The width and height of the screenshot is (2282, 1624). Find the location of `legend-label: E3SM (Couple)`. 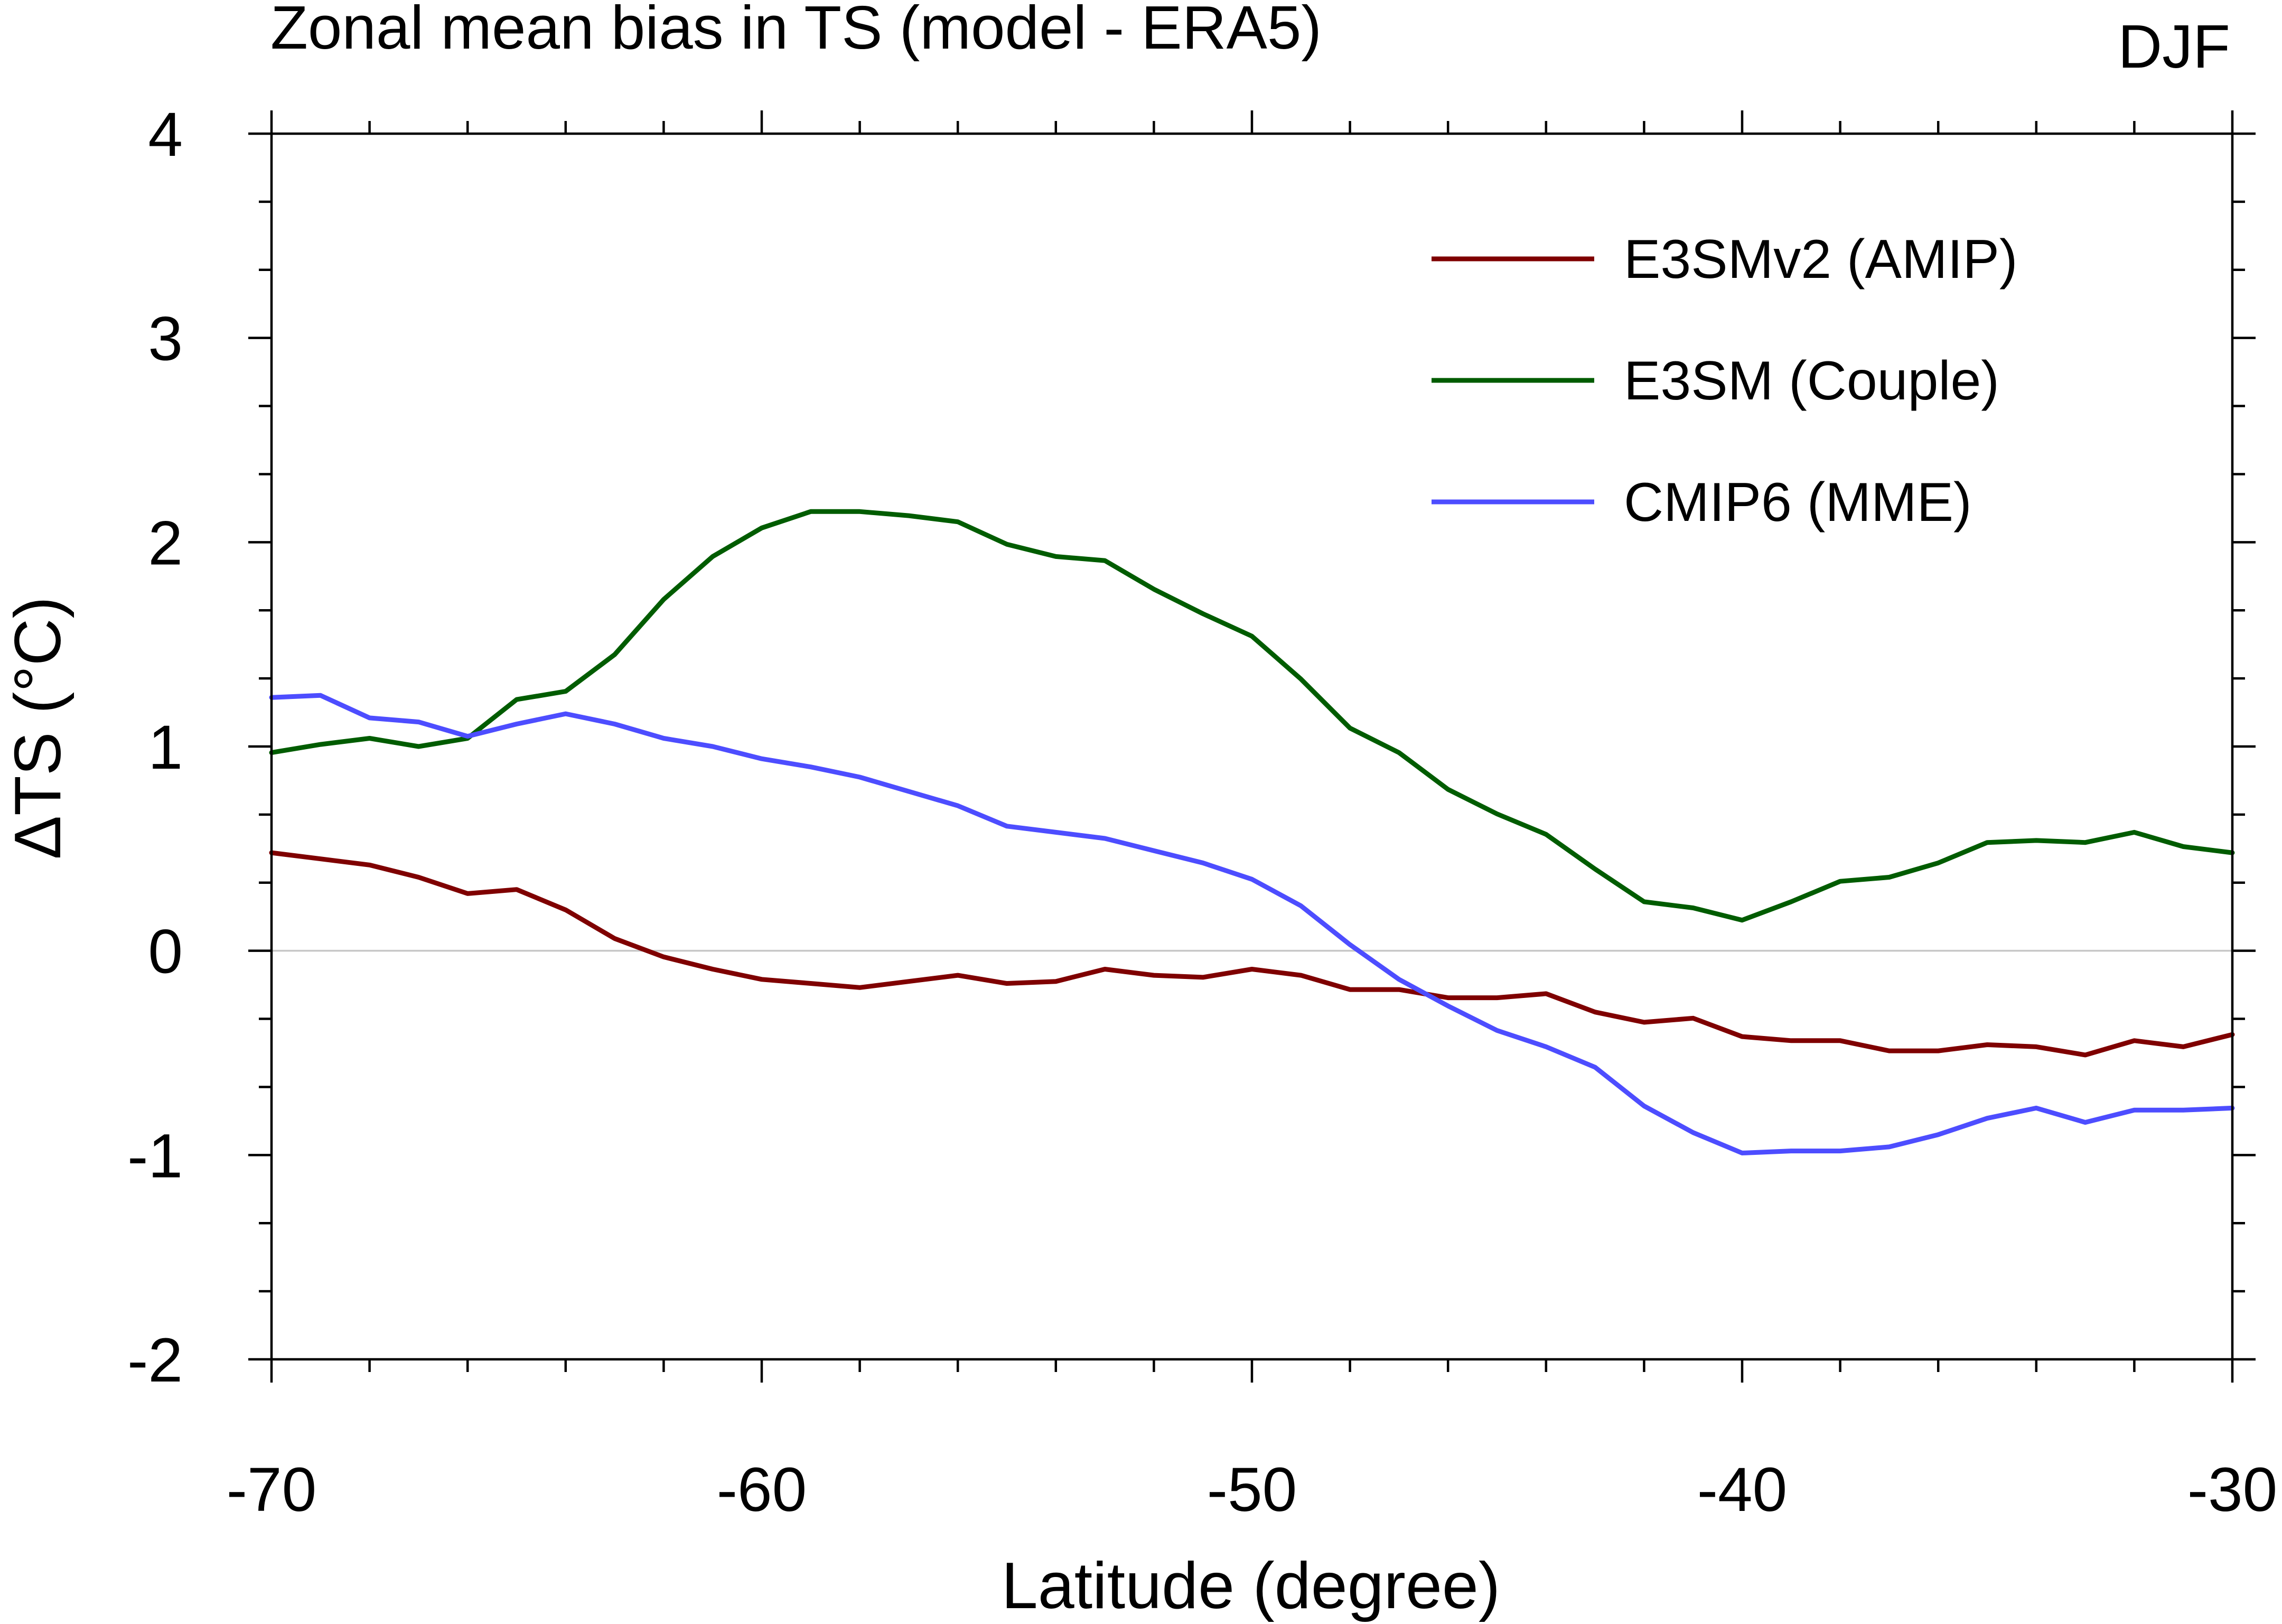

legend-label: E3SM (Couple) is located at coordinates (1811, 381).